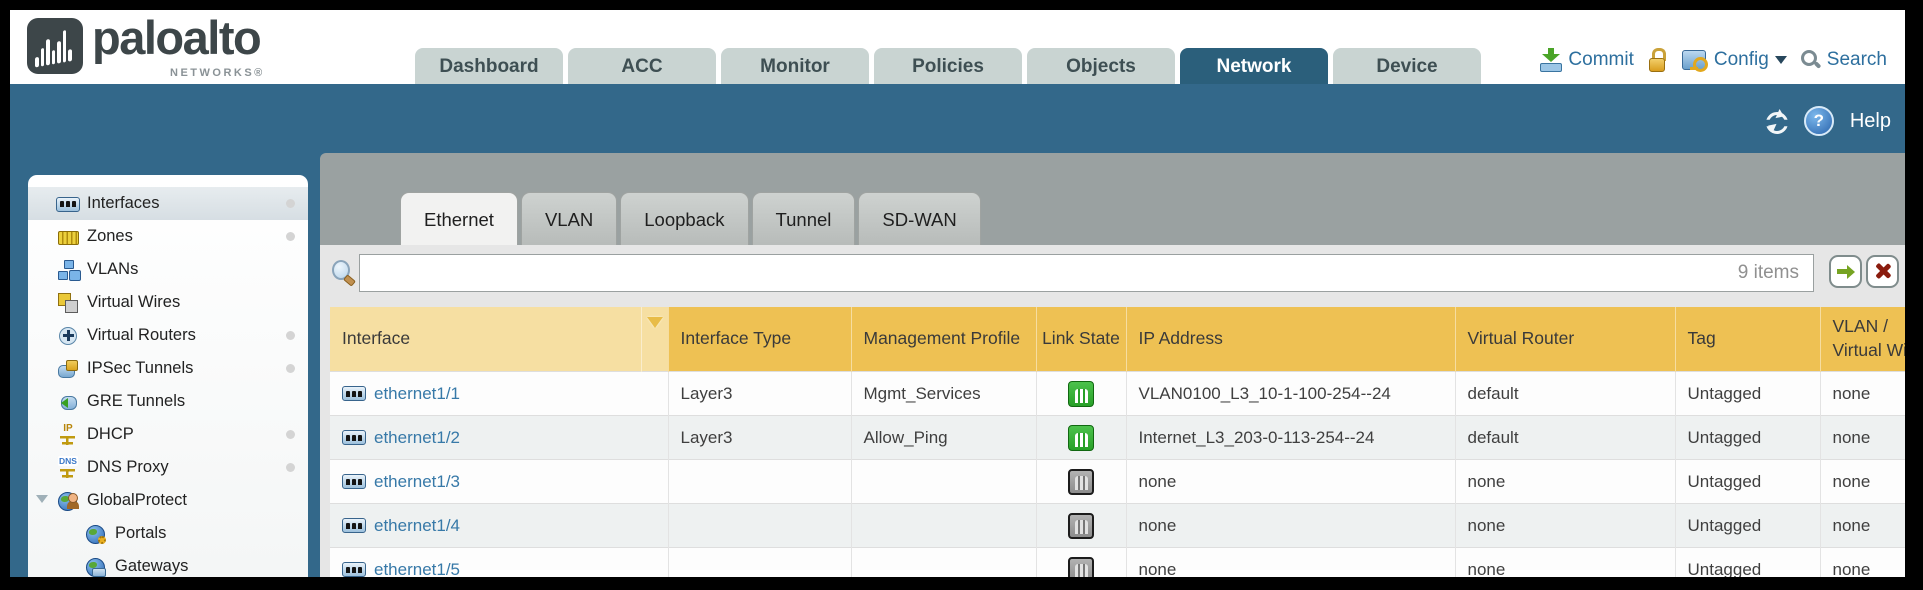 Image resolution: width=1923 pixels, height=590 pixels. I want to click on sidebar-item-vlans: VLANs, so click(168, 269).